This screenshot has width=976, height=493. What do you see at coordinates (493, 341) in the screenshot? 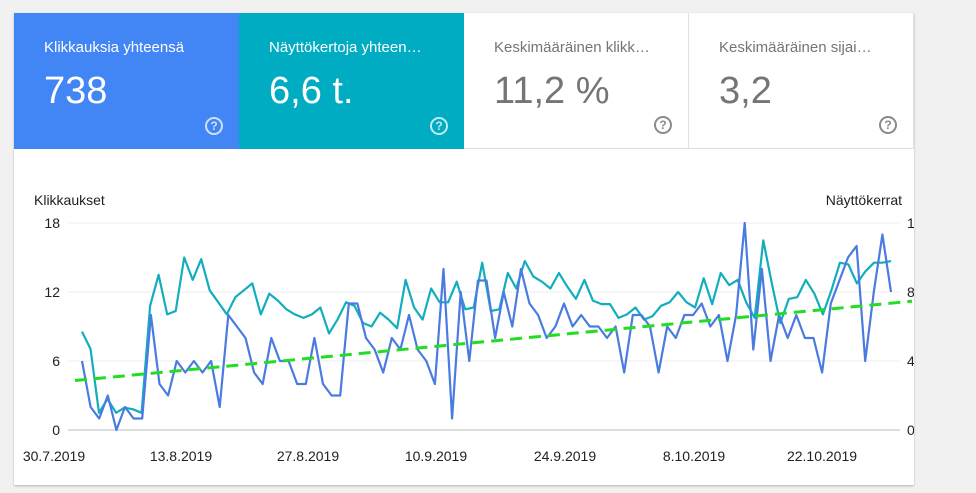
I see `trend-line` at bounding box center [493, 341].